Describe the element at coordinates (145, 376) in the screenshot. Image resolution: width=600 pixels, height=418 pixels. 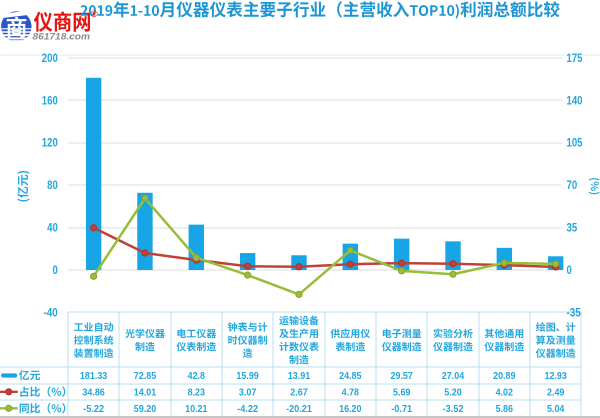
I see `svg-text: 72.85` at that location.